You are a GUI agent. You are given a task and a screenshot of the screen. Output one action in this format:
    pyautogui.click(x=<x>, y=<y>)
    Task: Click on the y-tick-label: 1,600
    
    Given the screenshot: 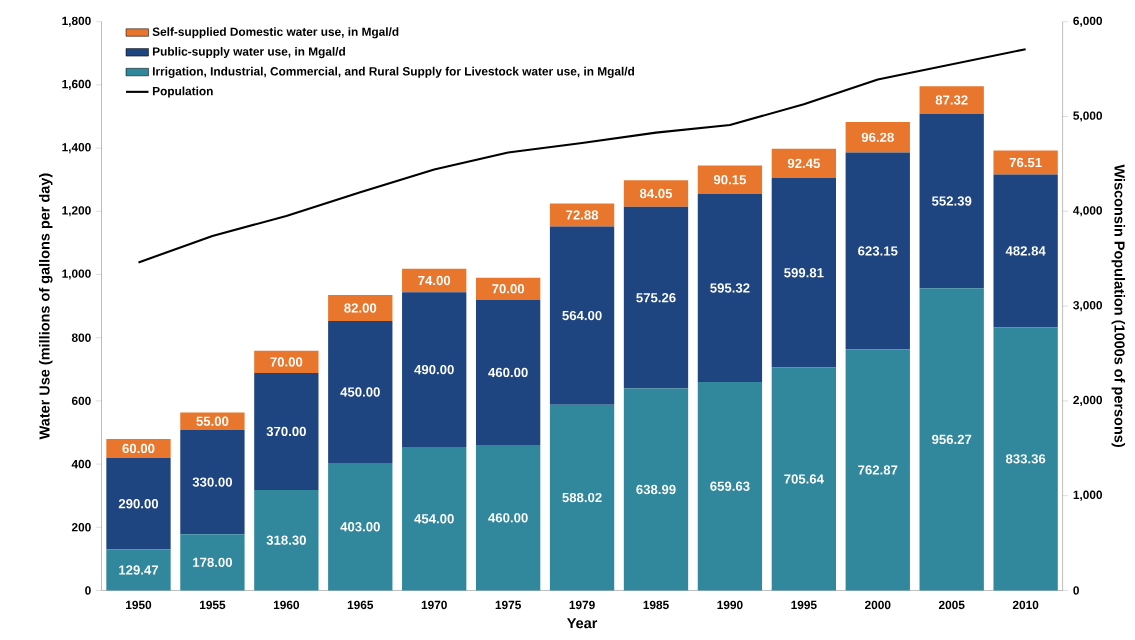 What is the action you would take?
    pyautogui.click(x=76, y=84)
    